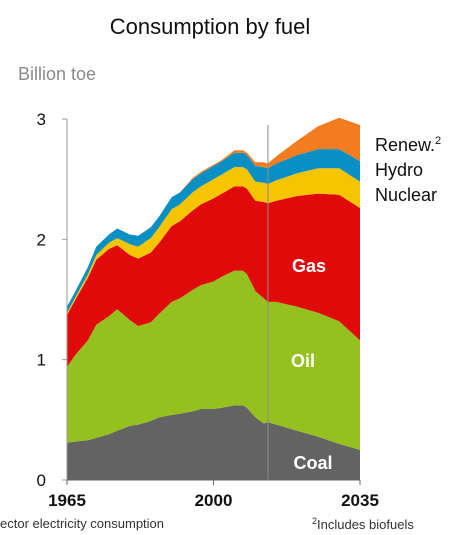 This screenshot has height=535, width=471. I want to click on area-coal, so click(213, 442).